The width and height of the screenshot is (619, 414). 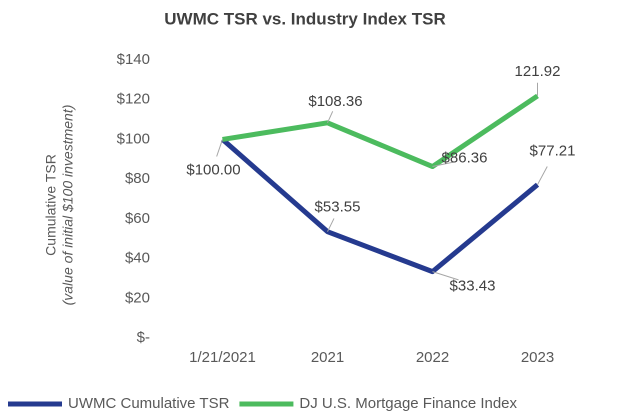 What do you see at coordinates (213, 169) in the screenshot?
I see `data-label: $100.00` at bounding box center [213, 169].